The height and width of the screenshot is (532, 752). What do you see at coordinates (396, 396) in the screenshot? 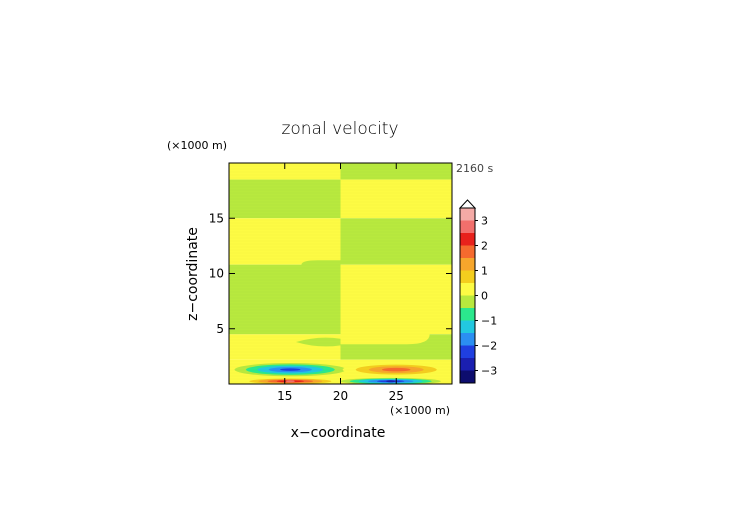
I see `x-tick-label: 25` at bounding box center [396, 396].